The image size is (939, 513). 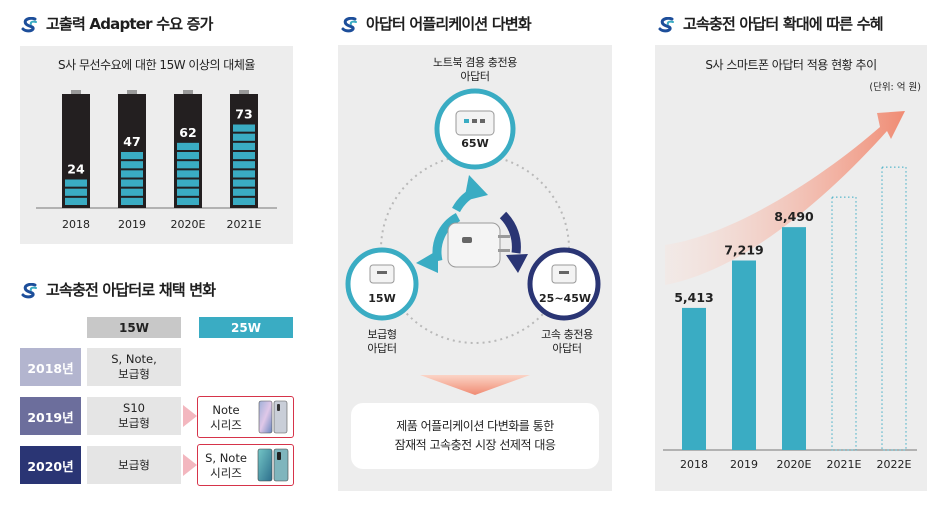 What do you see at coordinates (156, 65) in the screenshot?
I see `battery-chart-title: S사 무선수요에 대한 15W 이상의 대체율` at bounding box center [156, 65].